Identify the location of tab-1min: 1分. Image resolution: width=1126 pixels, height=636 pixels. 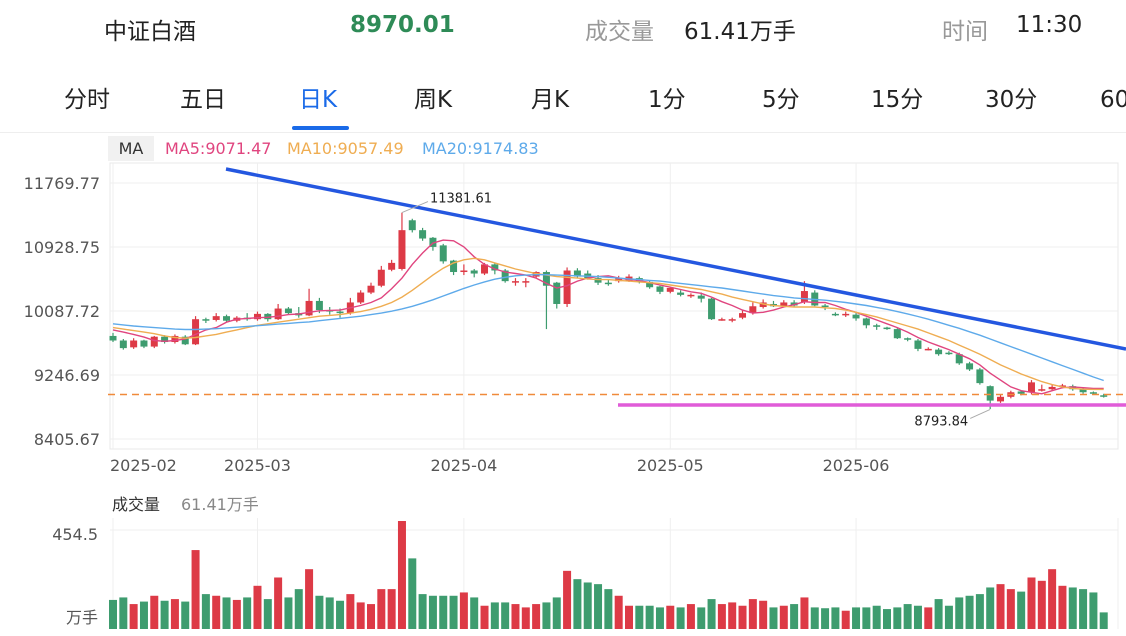
(667, 100).